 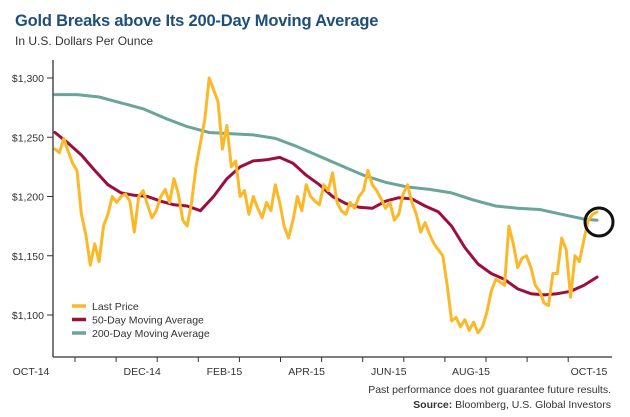 What do you see at coordinates (28, 198) in the screenshot?
I see `y-tick-label: $1,200` at bounding box center [28, 198].